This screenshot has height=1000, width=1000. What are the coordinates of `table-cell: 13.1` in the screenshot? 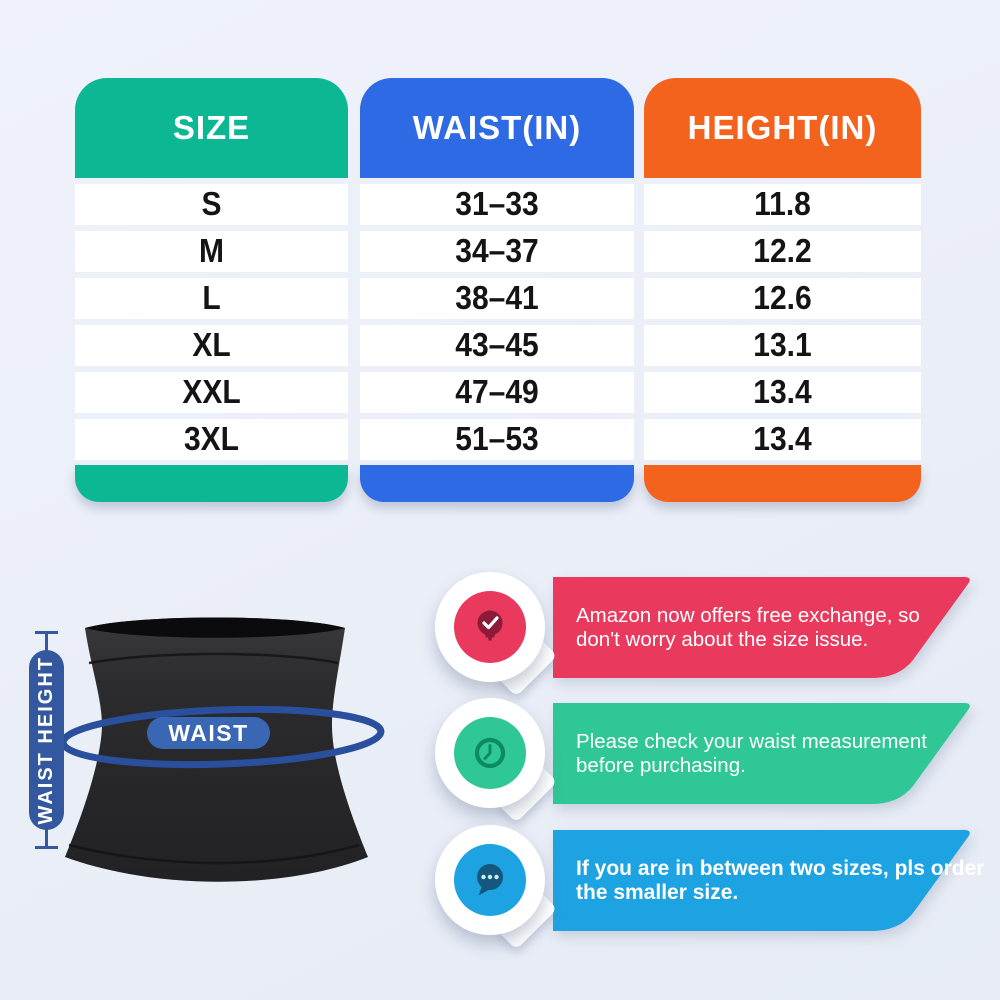 It's located at (782, 345).